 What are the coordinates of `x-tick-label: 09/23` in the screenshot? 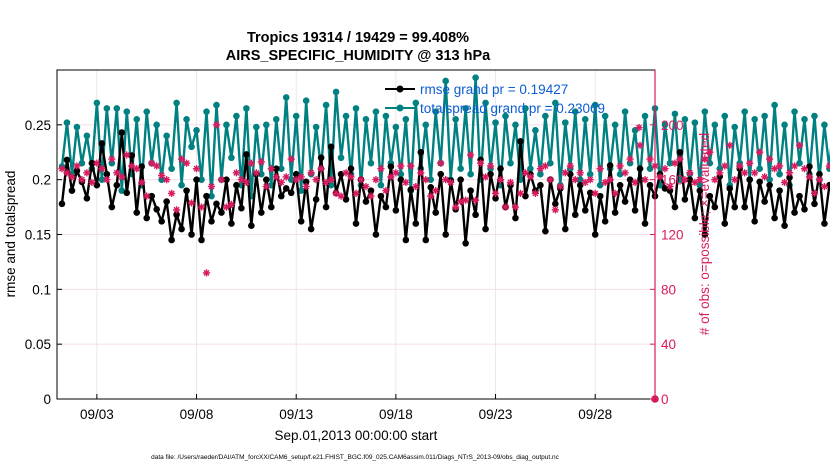 It's located at (496, 414).